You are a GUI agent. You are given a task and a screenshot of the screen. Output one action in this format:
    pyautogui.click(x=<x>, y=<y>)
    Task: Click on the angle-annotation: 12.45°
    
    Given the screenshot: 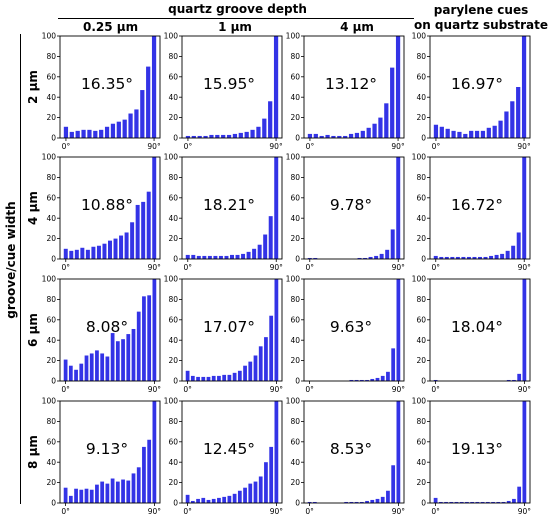 What is the action you would take?
    pyautogui.click(x=229, y=449)
    